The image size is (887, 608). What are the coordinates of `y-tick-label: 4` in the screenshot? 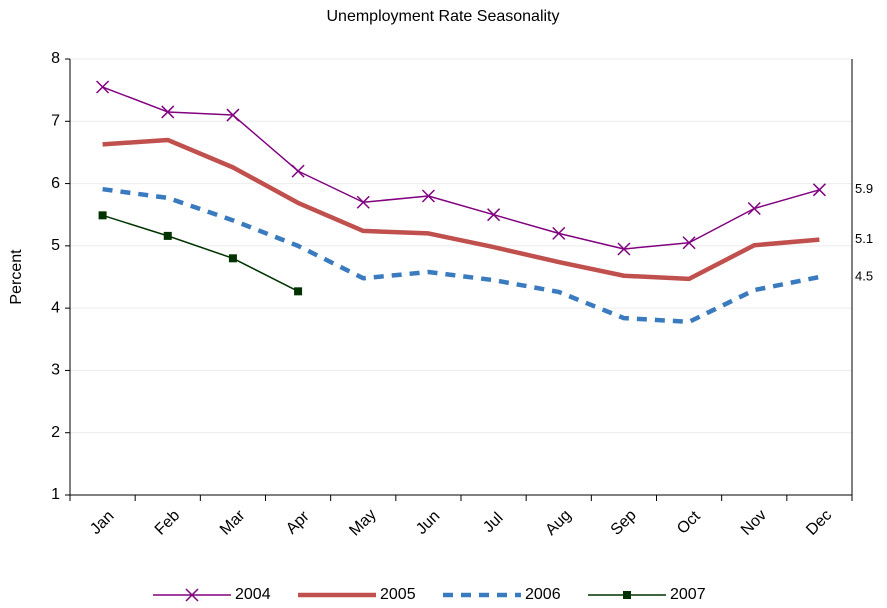 It's located at (55, 307).